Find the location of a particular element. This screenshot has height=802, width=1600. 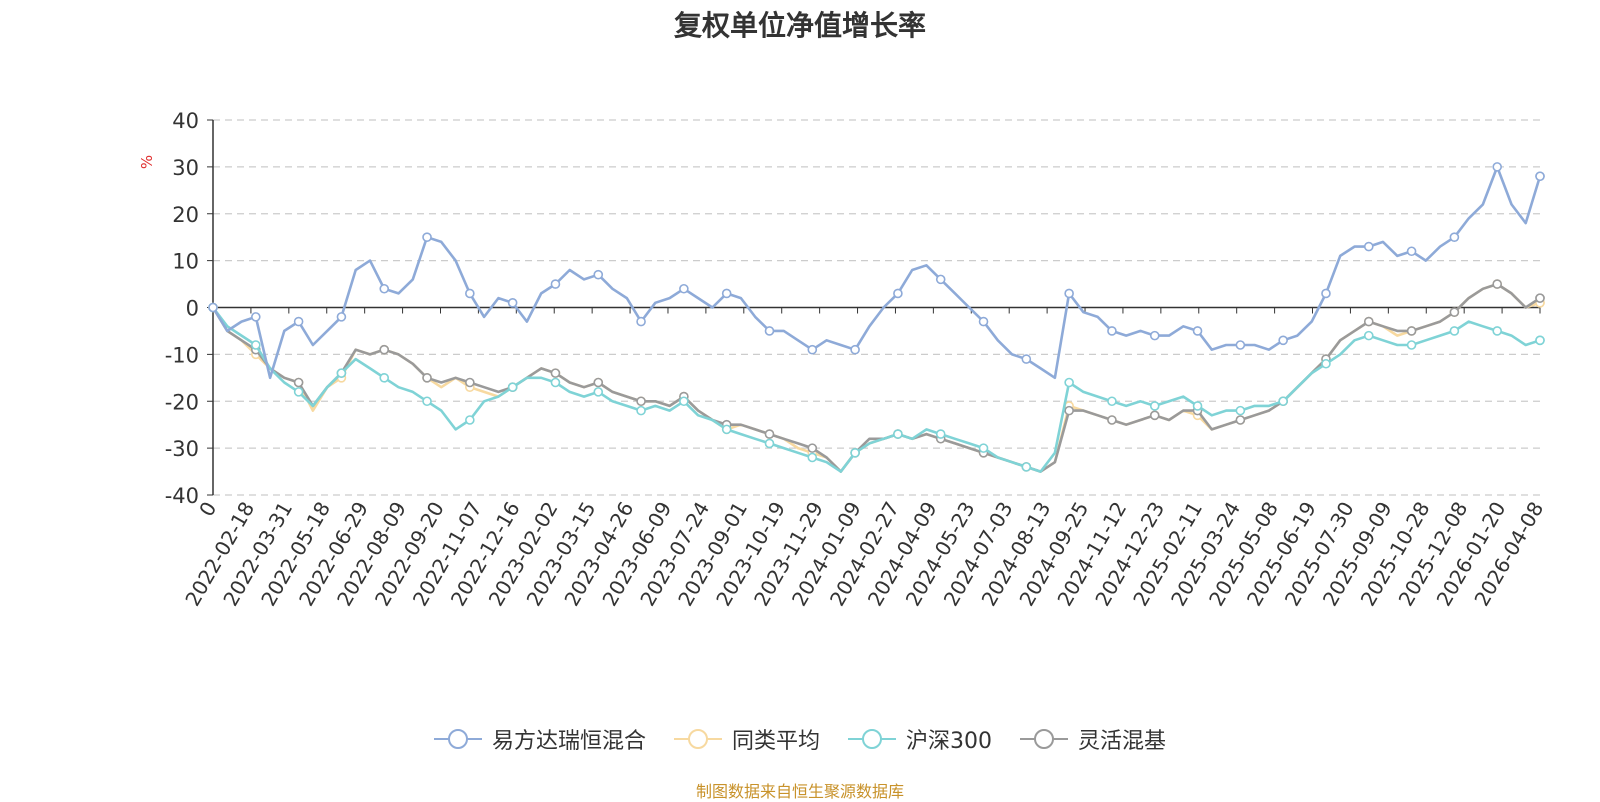

y-tick-label: 0 is located at coordinates (192, 309).